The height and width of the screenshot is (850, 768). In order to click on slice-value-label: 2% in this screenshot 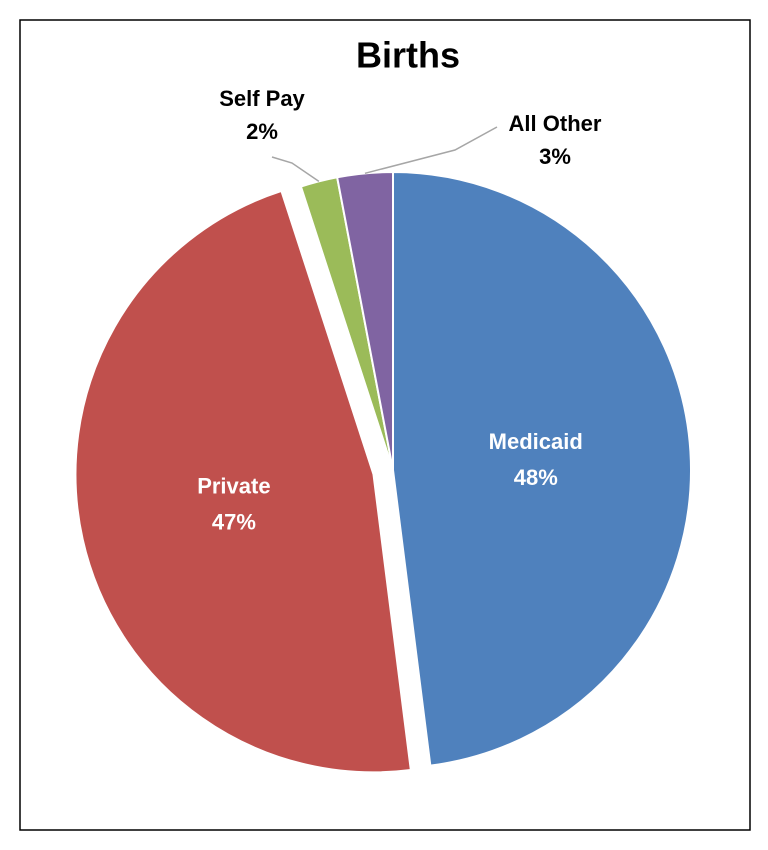, I will do `click(262, 131)`.